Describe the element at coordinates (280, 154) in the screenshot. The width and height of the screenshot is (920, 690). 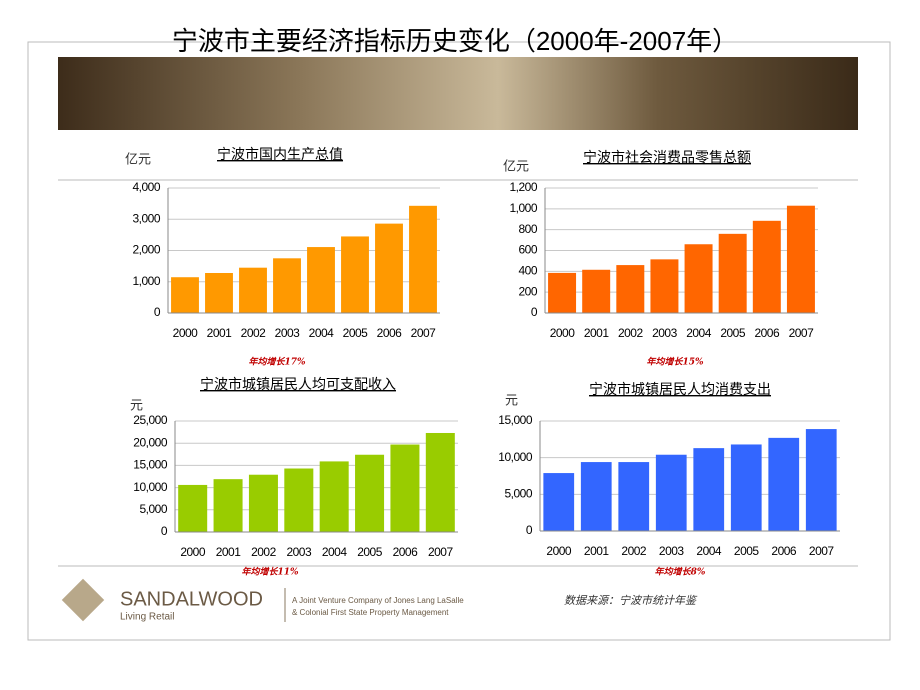
I see `chart-title: 宁波市国内生产总值` at that location.